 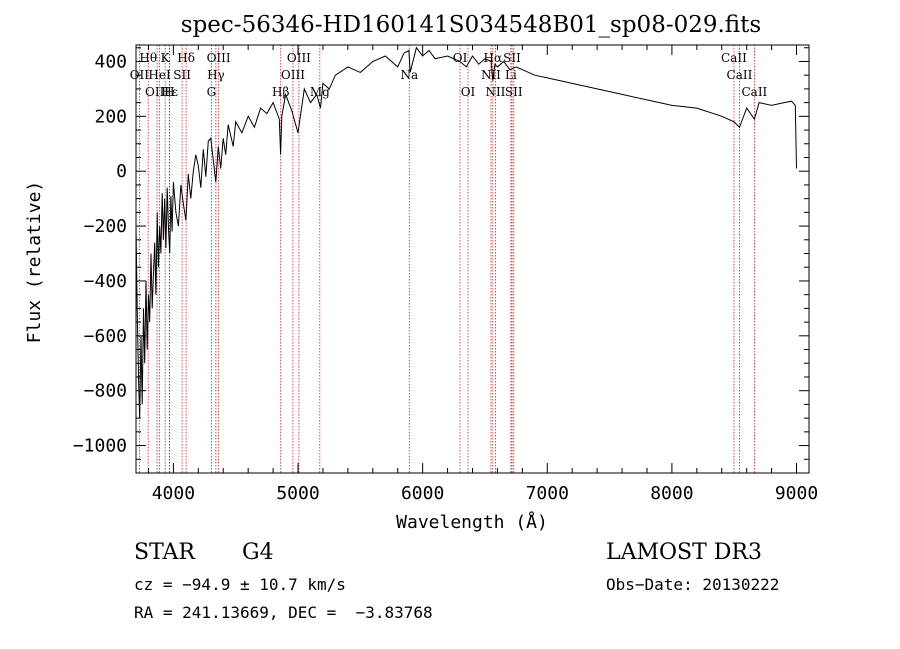 What do you see at coordinates (173, 493) in the screenshot?
I see `x-tick-label-0: 4000` at bounding box center [173, 493].